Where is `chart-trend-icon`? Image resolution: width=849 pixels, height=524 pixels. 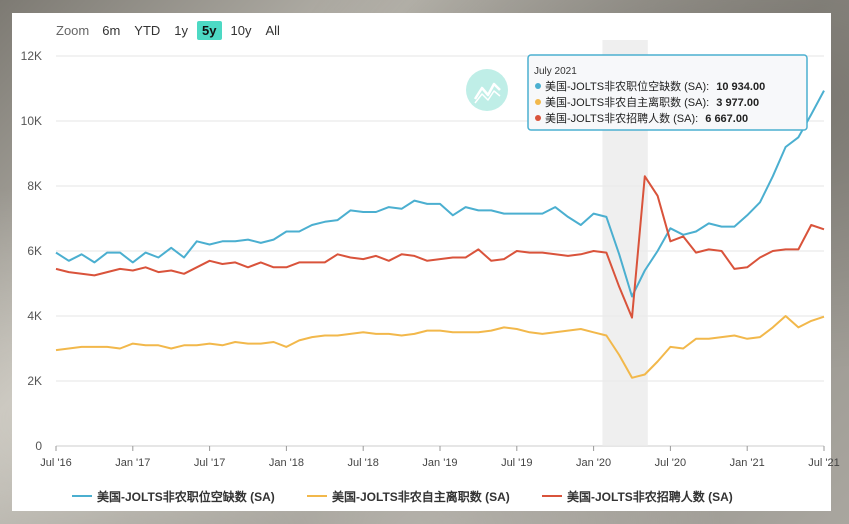
chart-trend-icon is located at coordinates (487, 90).